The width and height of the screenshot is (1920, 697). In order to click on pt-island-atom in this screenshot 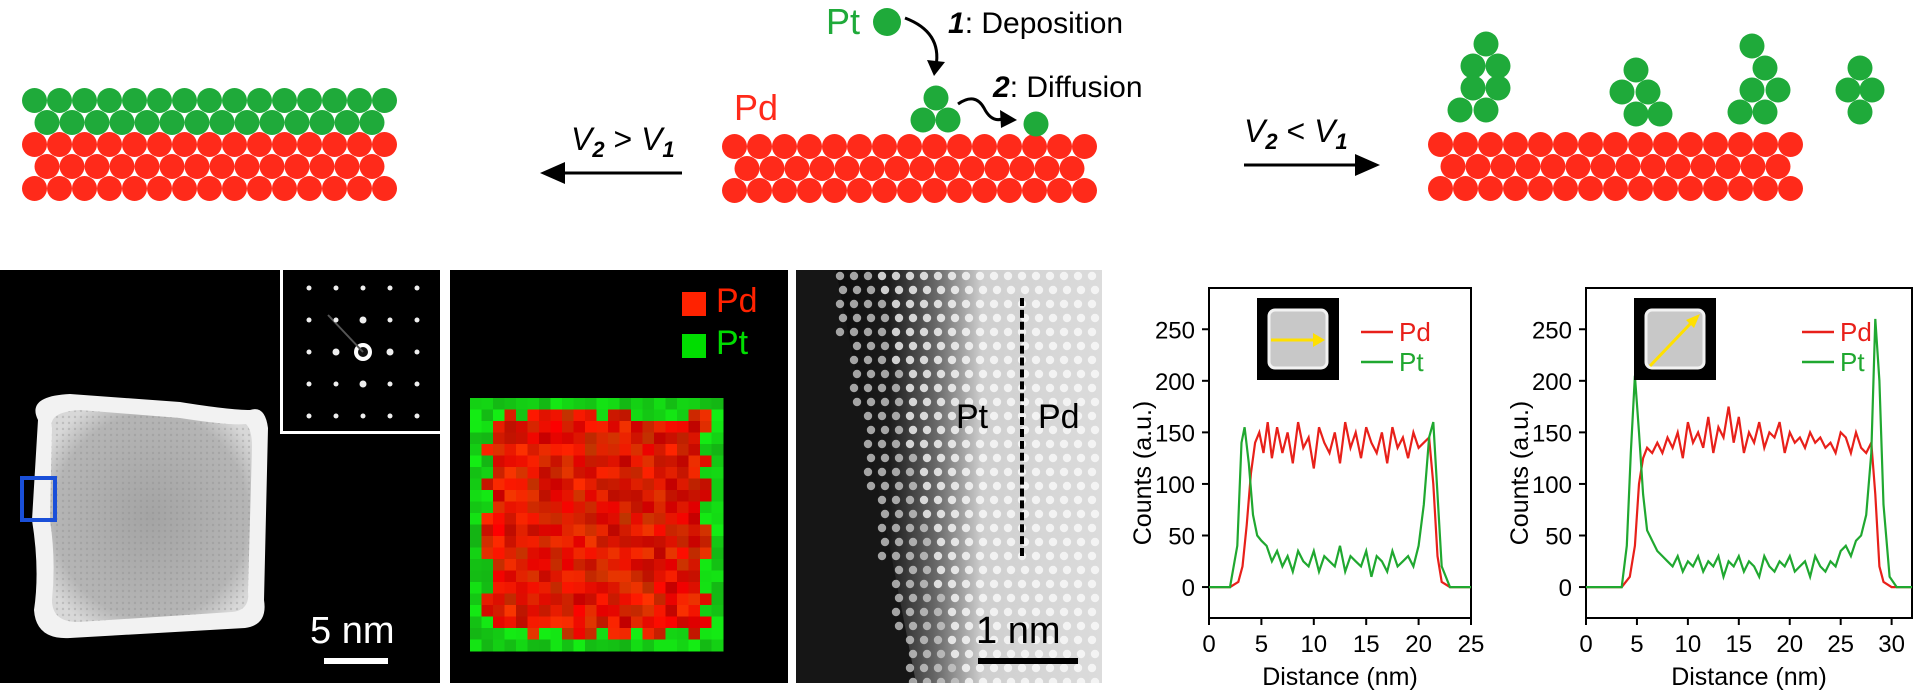, I will do `click(1486, 44)`.